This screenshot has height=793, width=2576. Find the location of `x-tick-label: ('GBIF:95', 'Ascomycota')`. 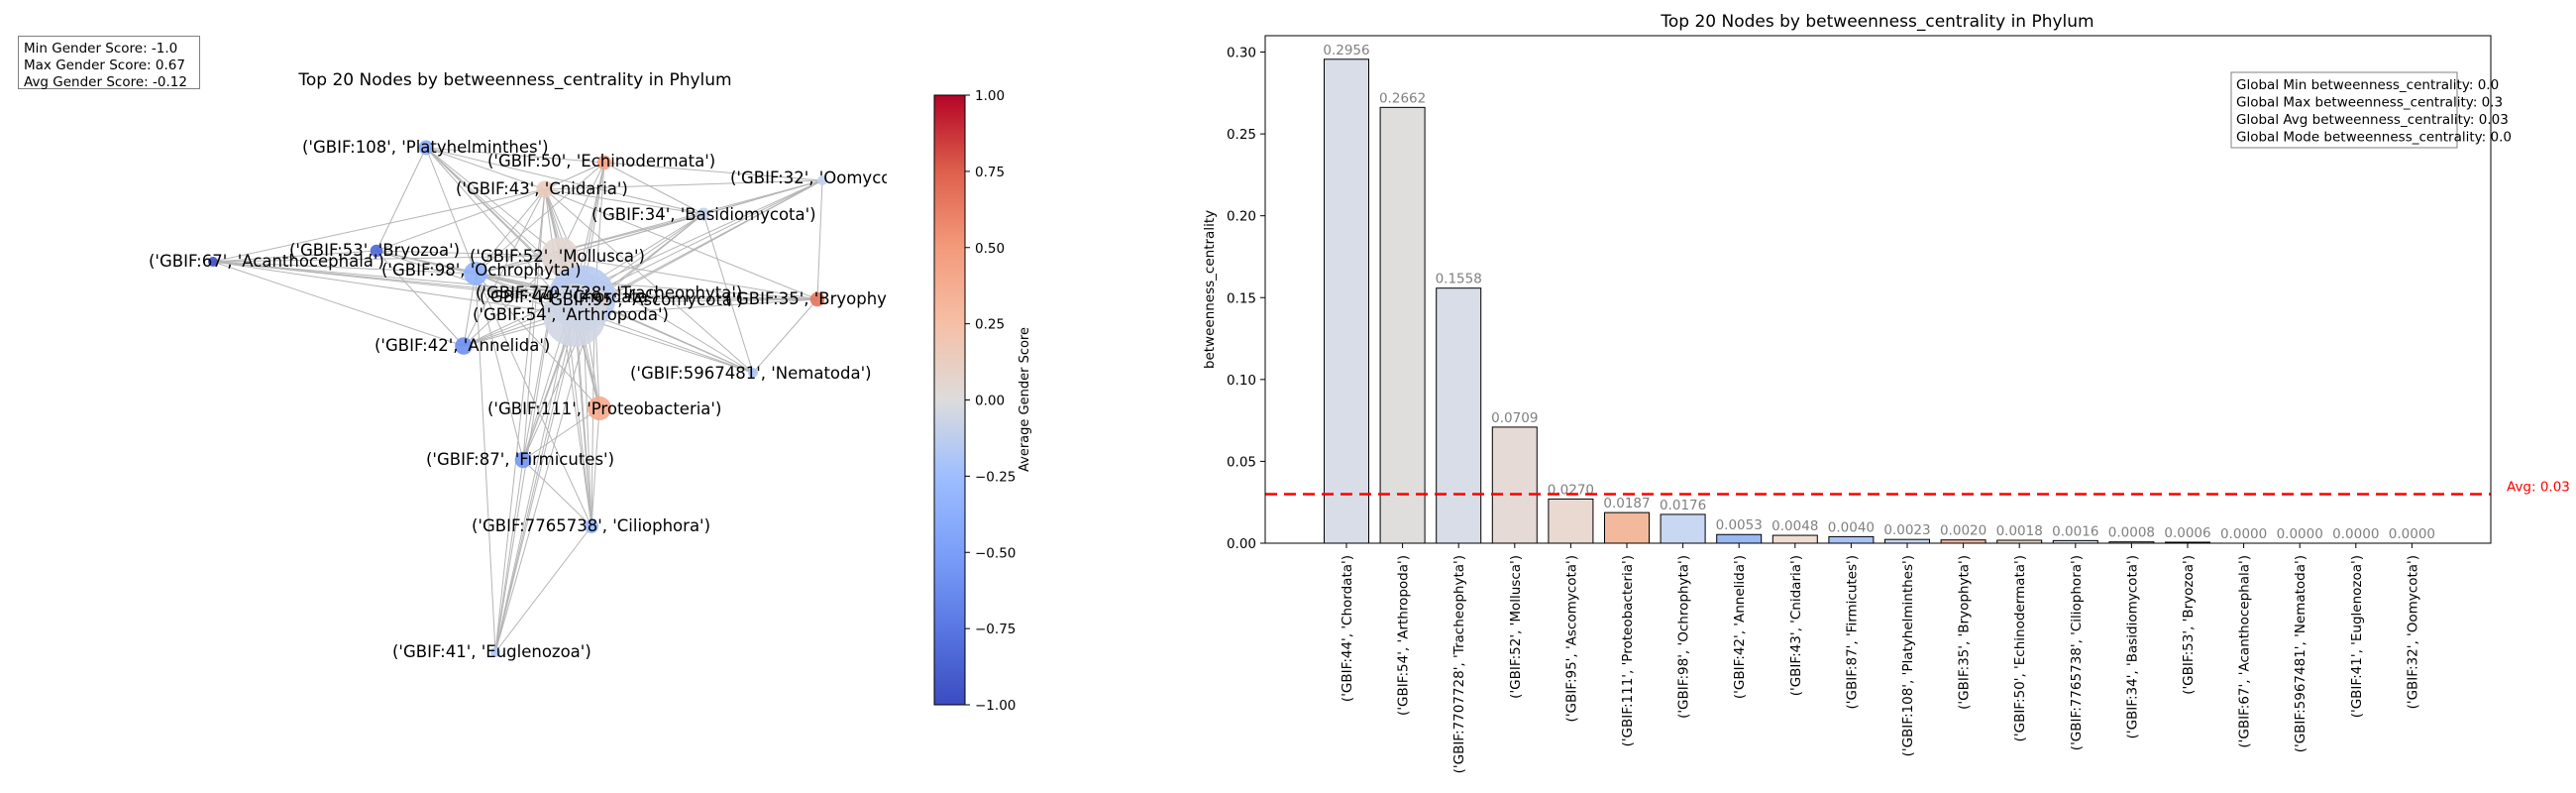

x-tick-label: ('GBIF:95', 'Ascomycota') is located at coordinates (1571, 638).